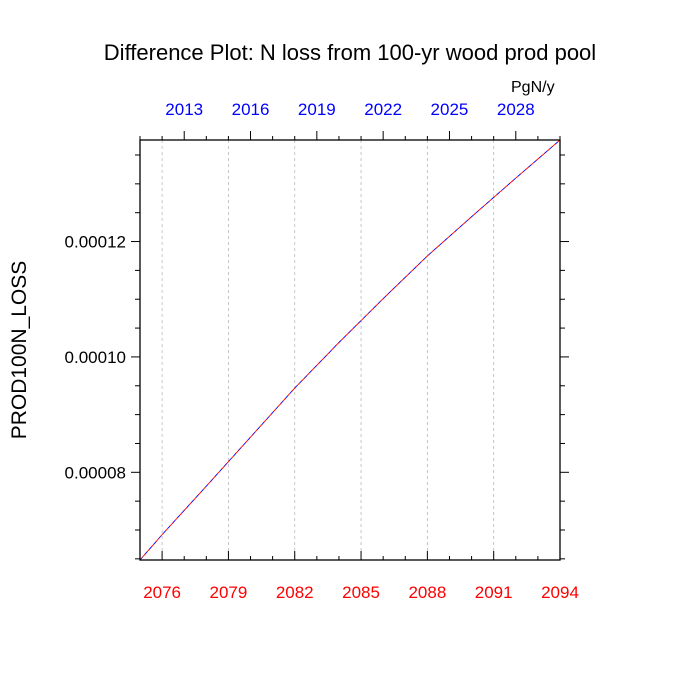  Describe the element at coordinates (95, 472) in the screenshot. I see `y-tick-label: 0.00008` at that location.